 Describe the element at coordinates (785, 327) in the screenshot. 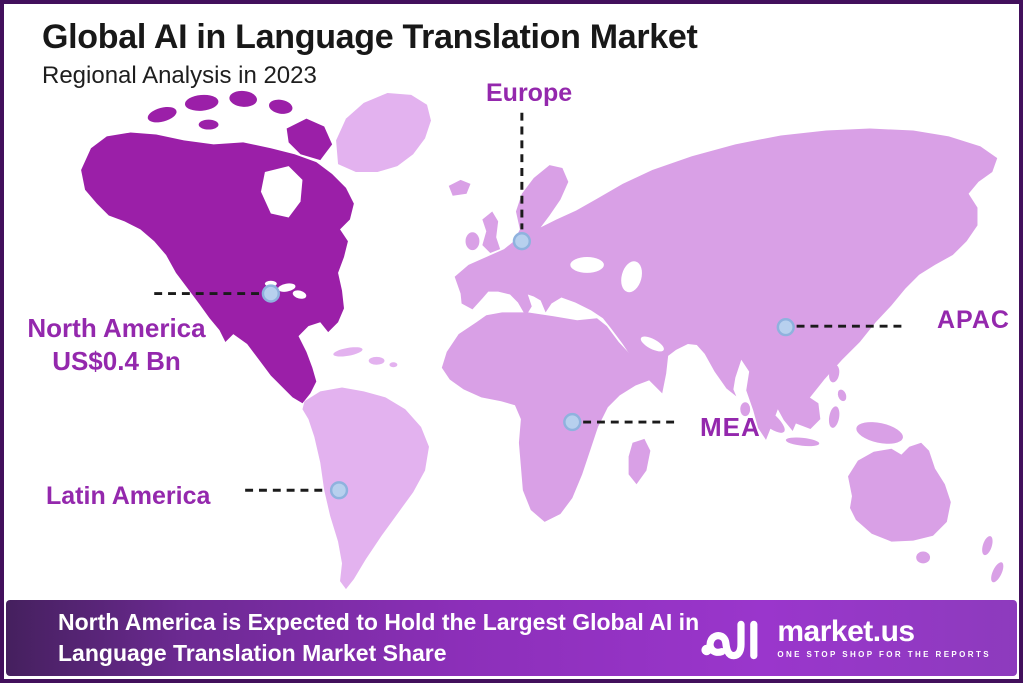

I see `marker-apac` at that location.